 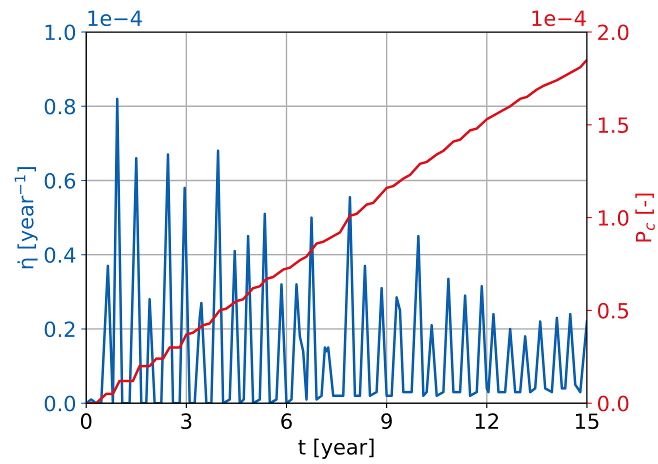 I want to click on y-axis-title: η̇ [year$^{−1}$], so click(x=26, y=217).